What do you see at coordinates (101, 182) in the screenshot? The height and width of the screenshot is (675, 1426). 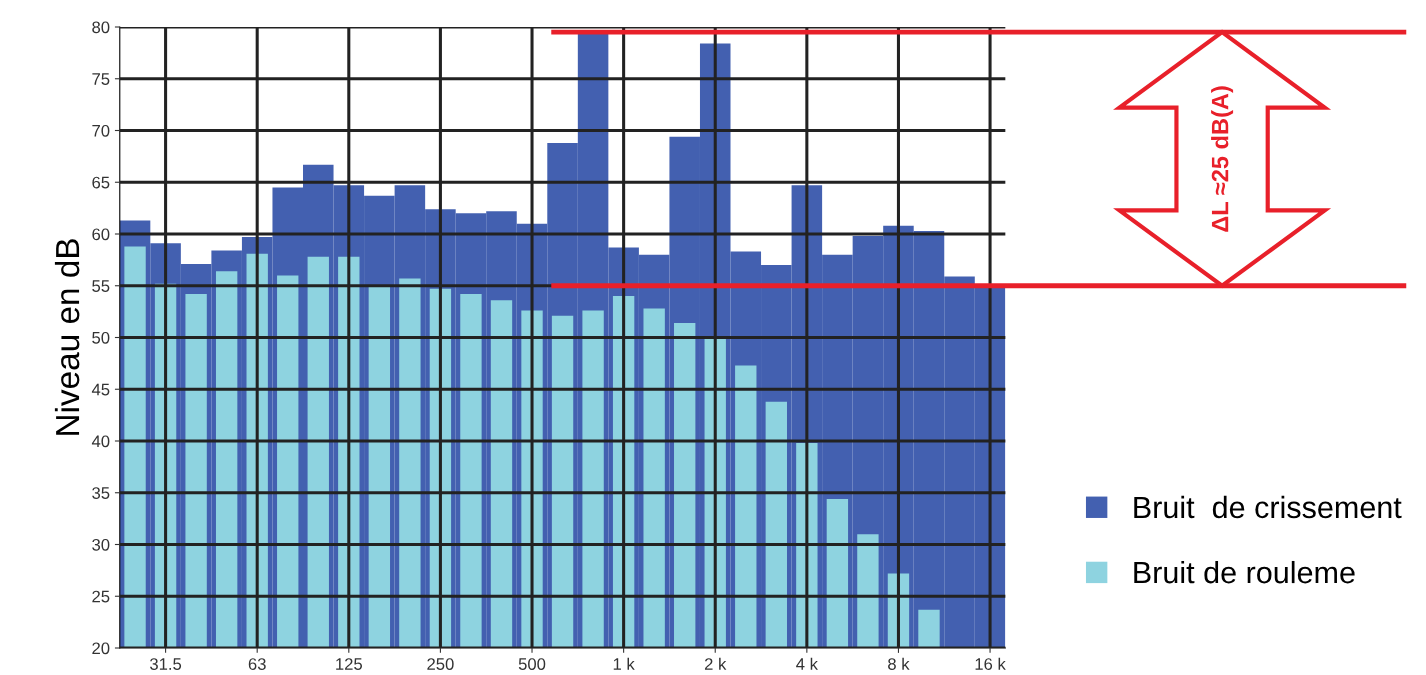 I see `y-tick-label: 65` at bounding box center [101, 182].